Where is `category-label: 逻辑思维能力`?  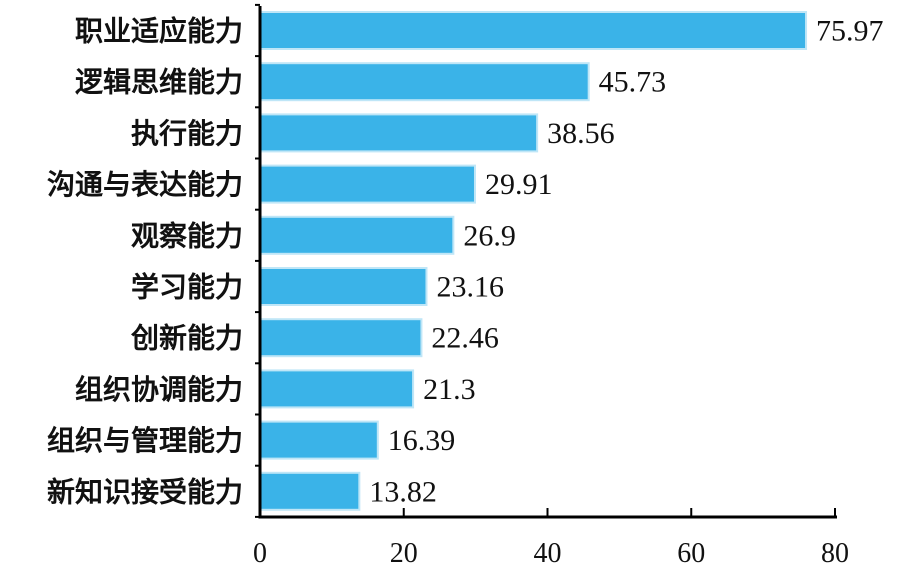 category-label: 逻辑思维能力 is located at coordinates (159, 82).